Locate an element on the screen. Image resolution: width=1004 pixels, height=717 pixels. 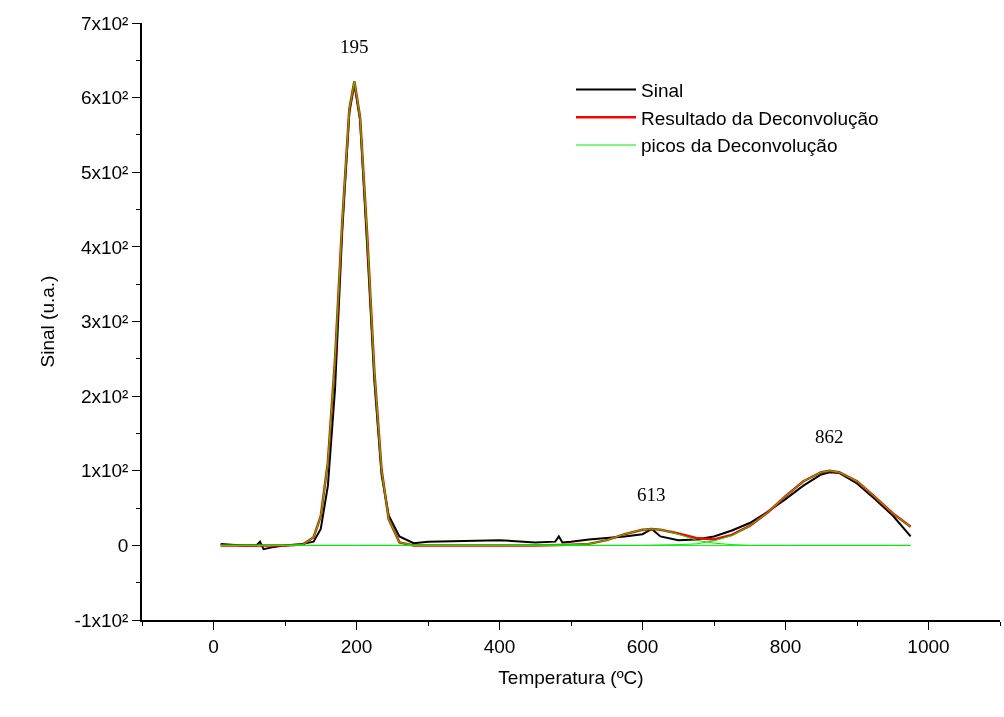
y-tick-label: 4x10² is located at coordinates (104, 247).